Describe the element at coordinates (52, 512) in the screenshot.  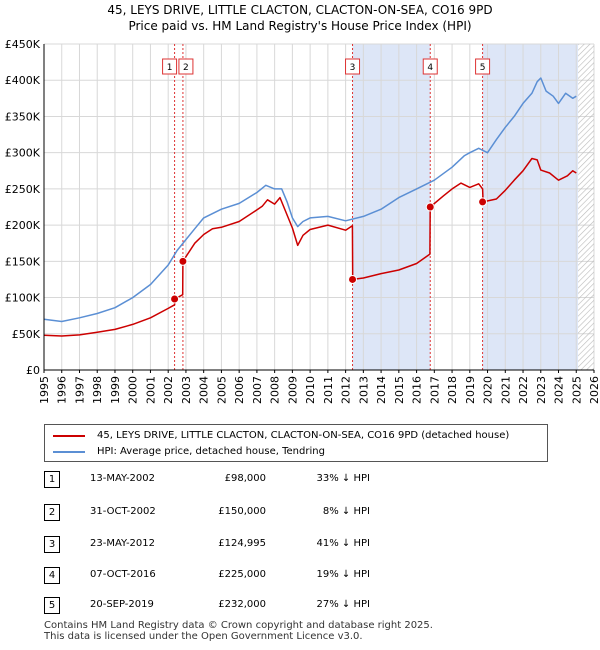
I see `sale-number-badge: 2` at that location.